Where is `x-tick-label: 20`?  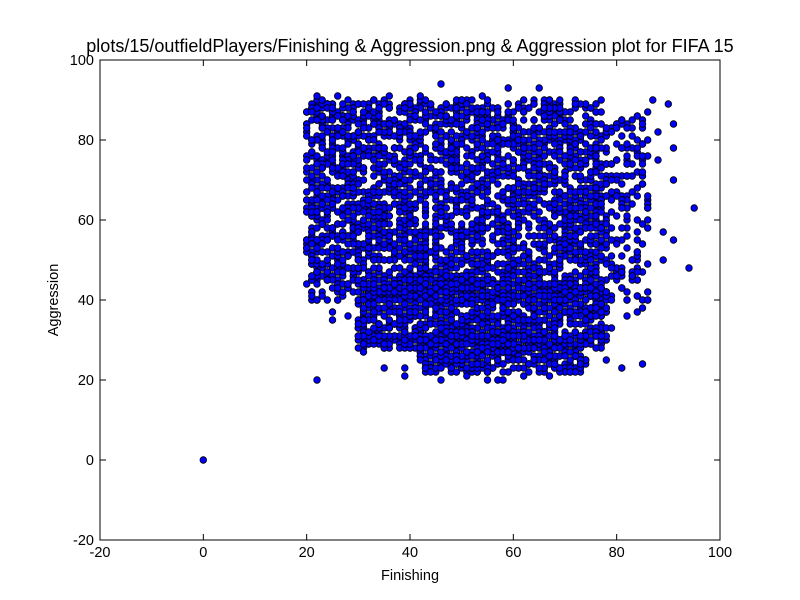 x-tick-label: 20 is located at coordinates (307, 553).